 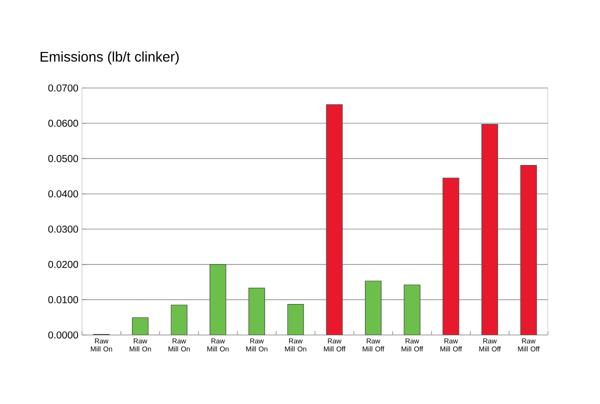 What do you see at coordinates (109, 57) in the screenshot?
I see `chart-title: Emissions (lb/t clinker)` at bounding box center [109, 57].